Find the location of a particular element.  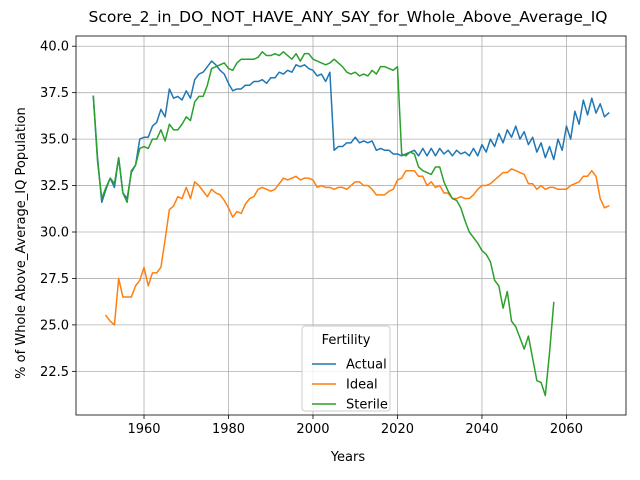

y-tick-label: 35.0 is located at coordinates (54, 140).